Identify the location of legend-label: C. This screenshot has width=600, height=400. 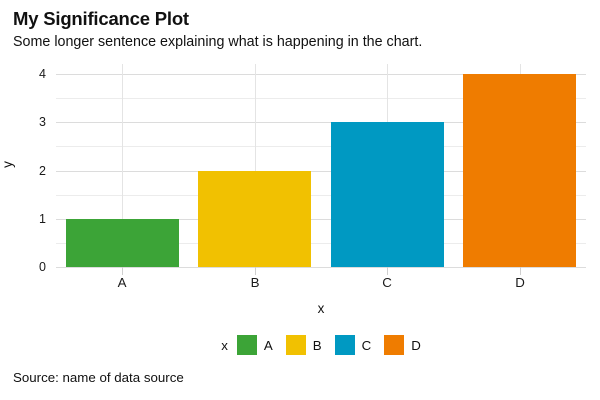
(366, 345).